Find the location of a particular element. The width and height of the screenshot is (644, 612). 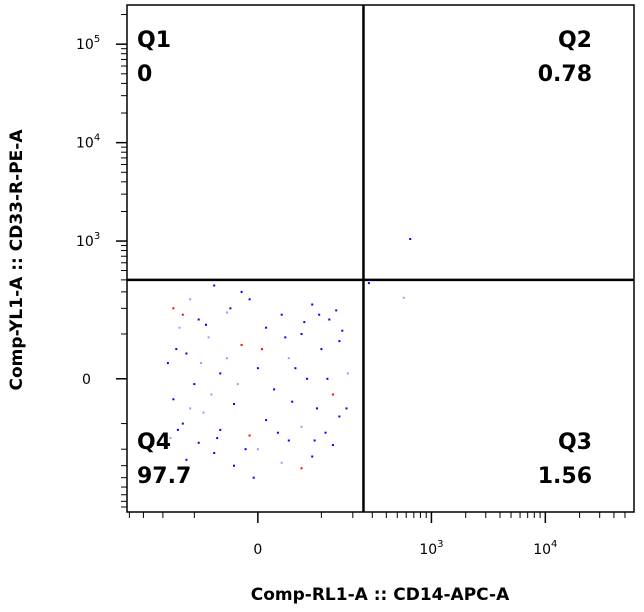

x-tick-label: 10³ is located at coordinates (431, 548).